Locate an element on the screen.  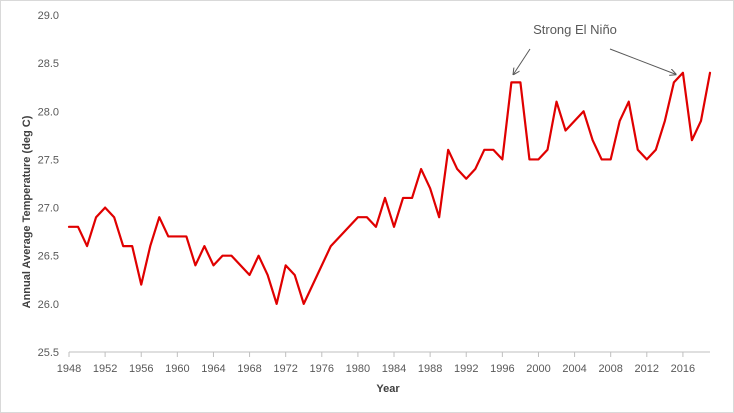
x-tick-label: 1992 is located at coordinates (466, 369).